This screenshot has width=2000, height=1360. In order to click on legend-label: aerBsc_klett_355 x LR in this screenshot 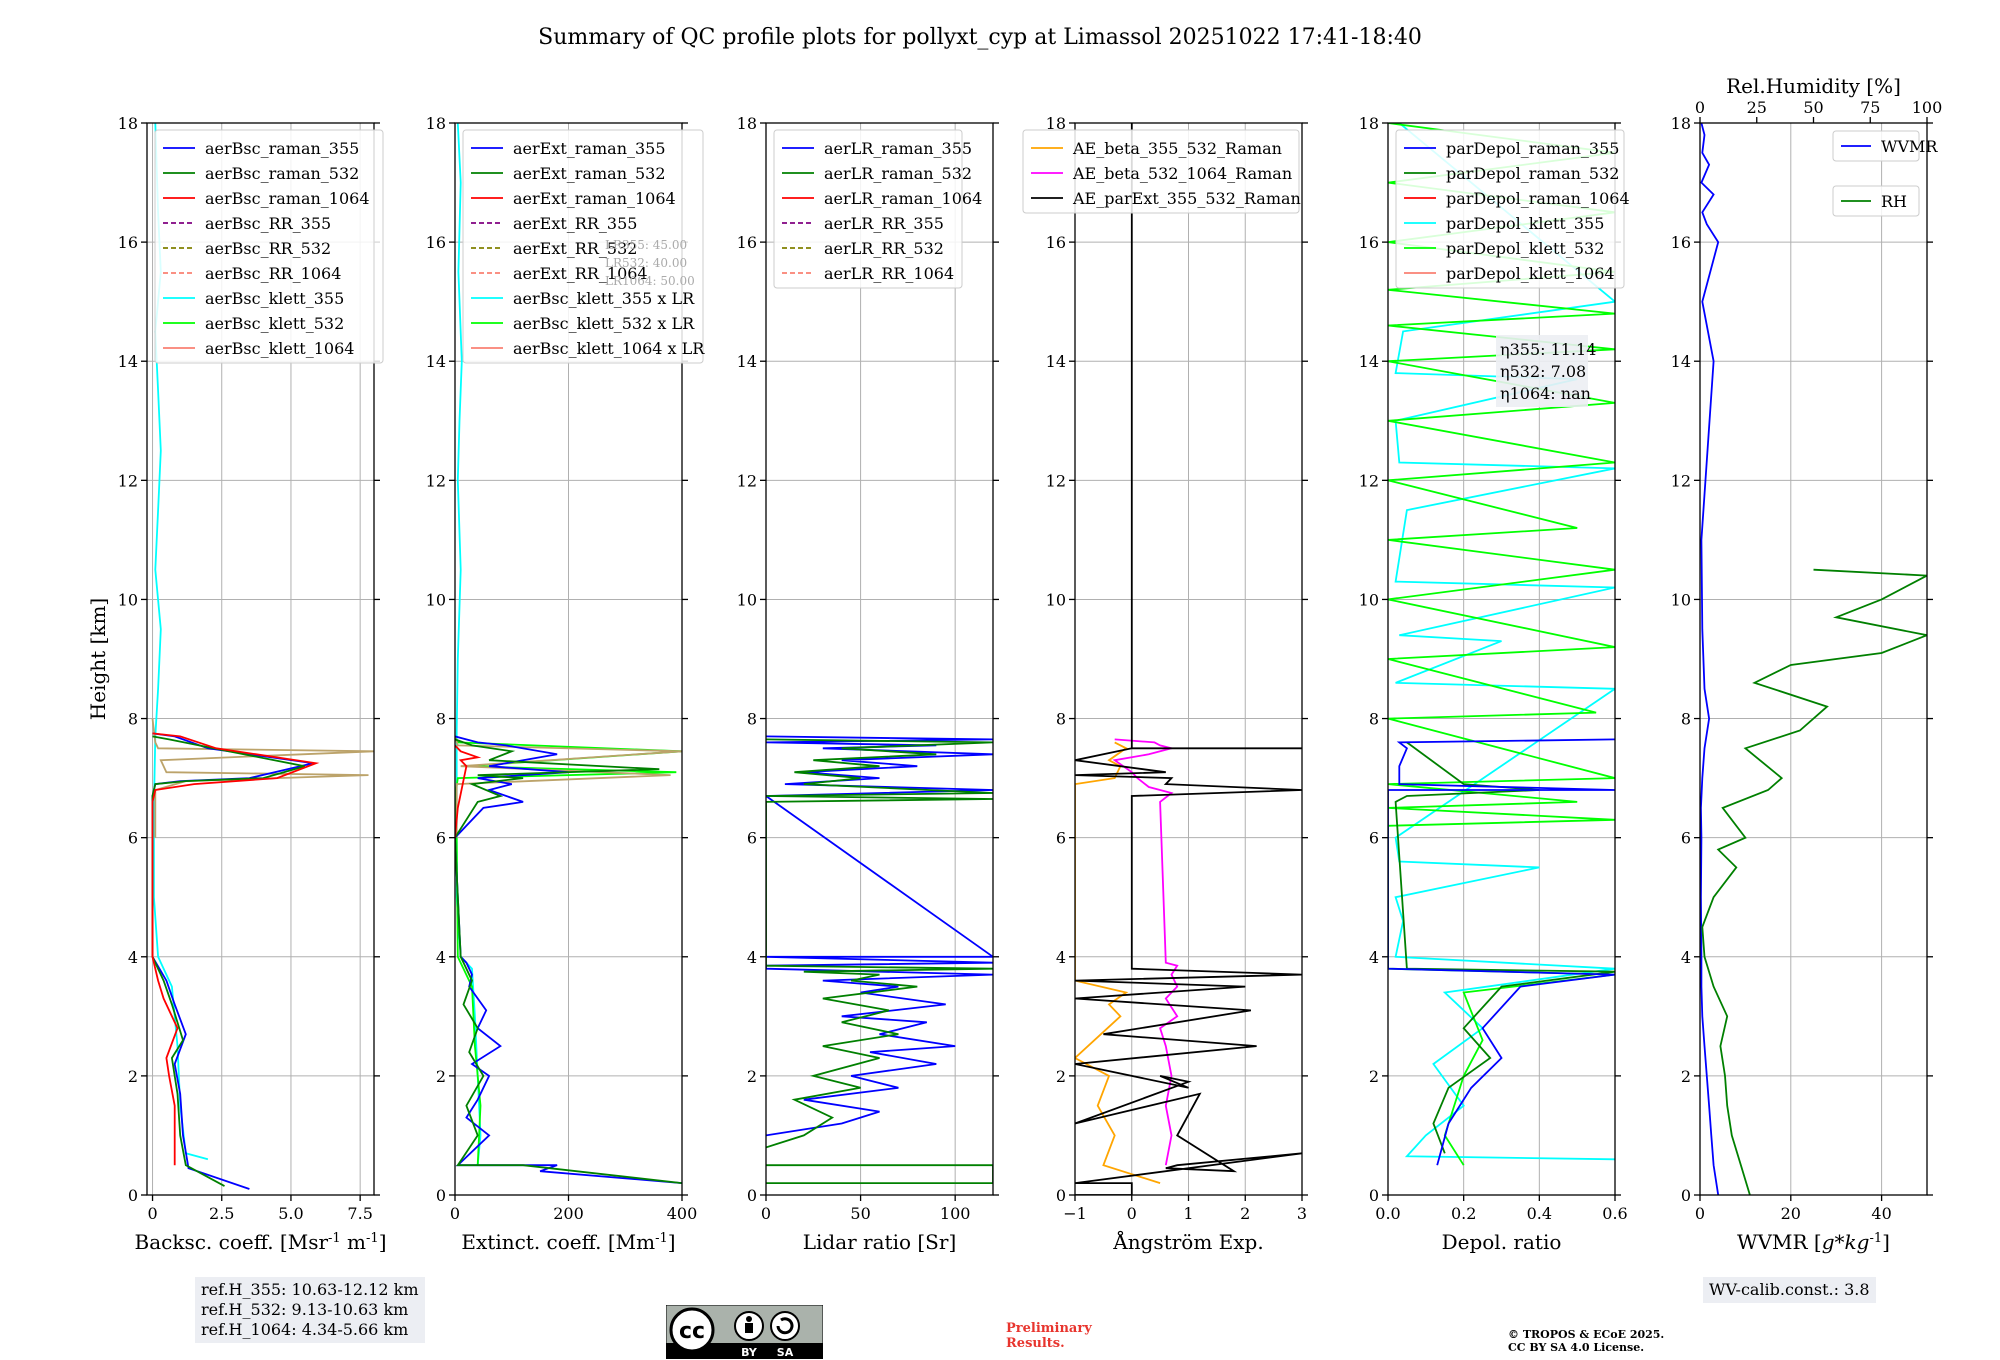, I will do `click(604, 298)`.